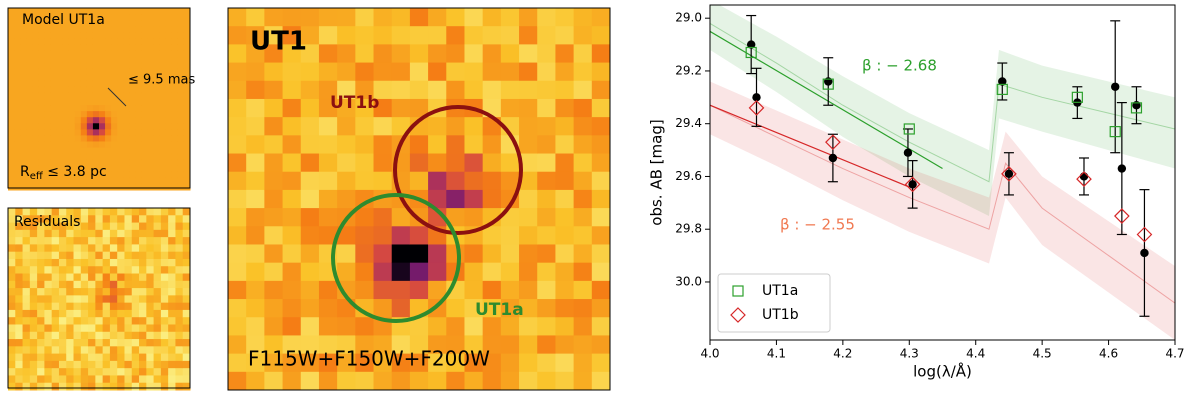 The height and width of the screenshot is (396, 1200). What do you see at coordinates (774, 303) in the screenshot?
I see `legend-box` at bounding box center [774, 303].